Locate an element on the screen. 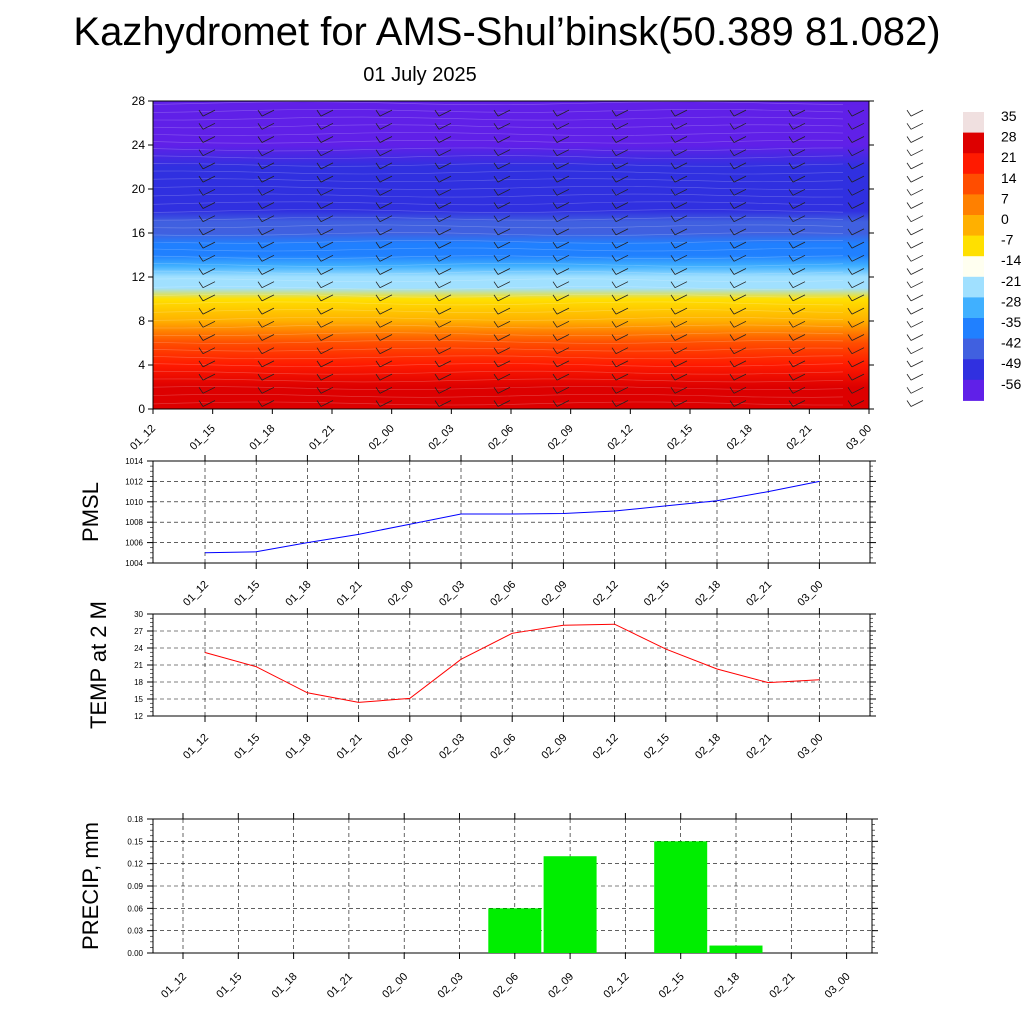 This screenshot has width=1024, height=1024. y-tick-label: 0.18 is located at coordinates (135, 819).